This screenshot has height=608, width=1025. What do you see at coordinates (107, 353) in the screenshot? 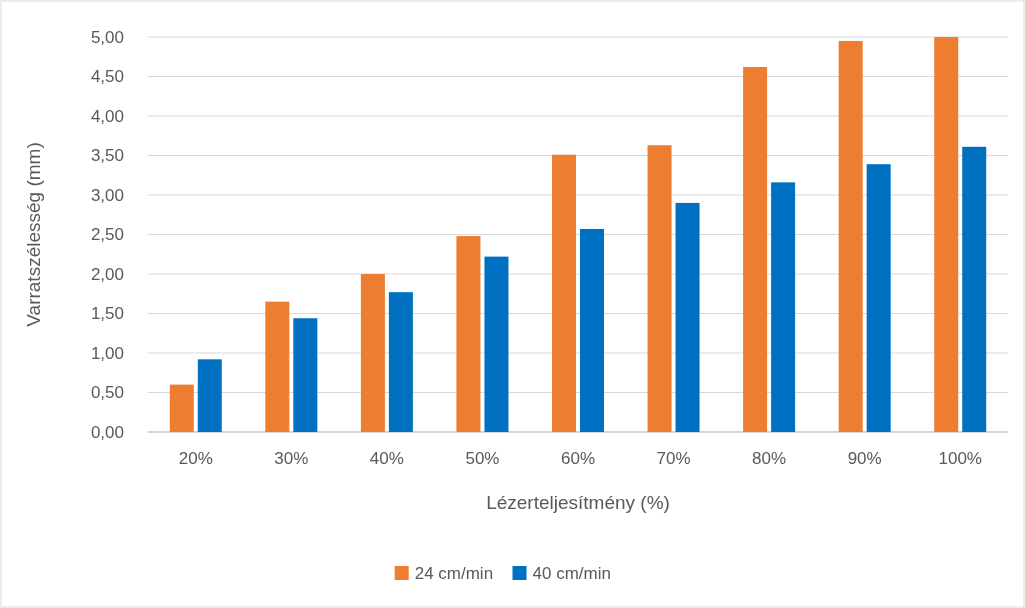
I see `y-tick-label: 1,00` at bounding box center [107, 353].